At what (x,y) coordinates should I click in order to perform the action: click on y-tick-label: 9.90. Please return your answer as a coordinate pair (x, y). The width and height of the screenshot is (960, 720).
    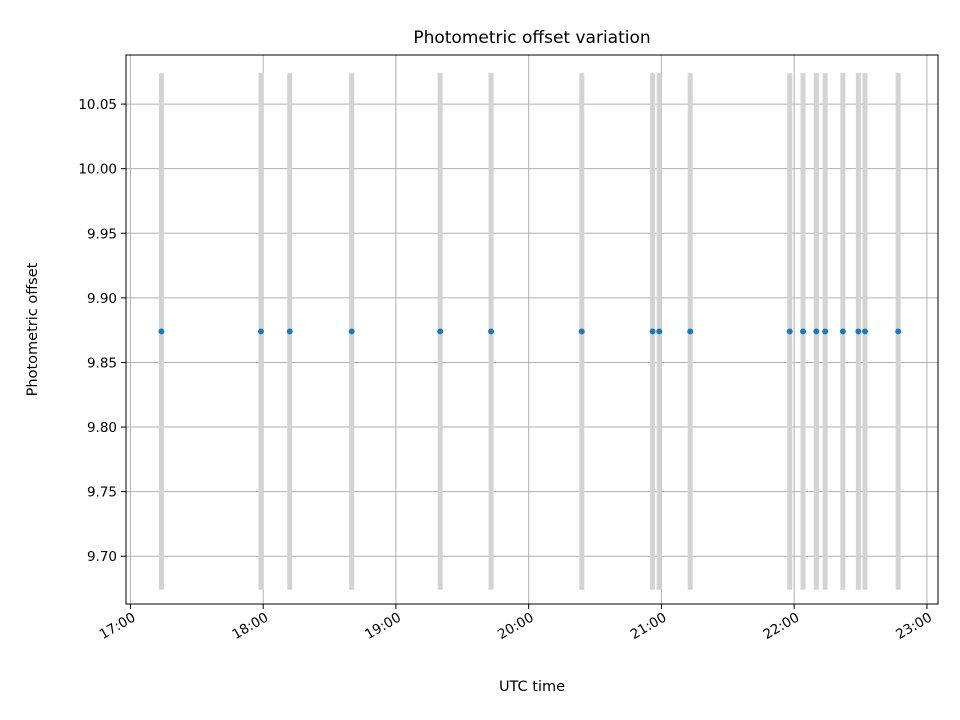
    Looking at the image, I should click on (102, 299).